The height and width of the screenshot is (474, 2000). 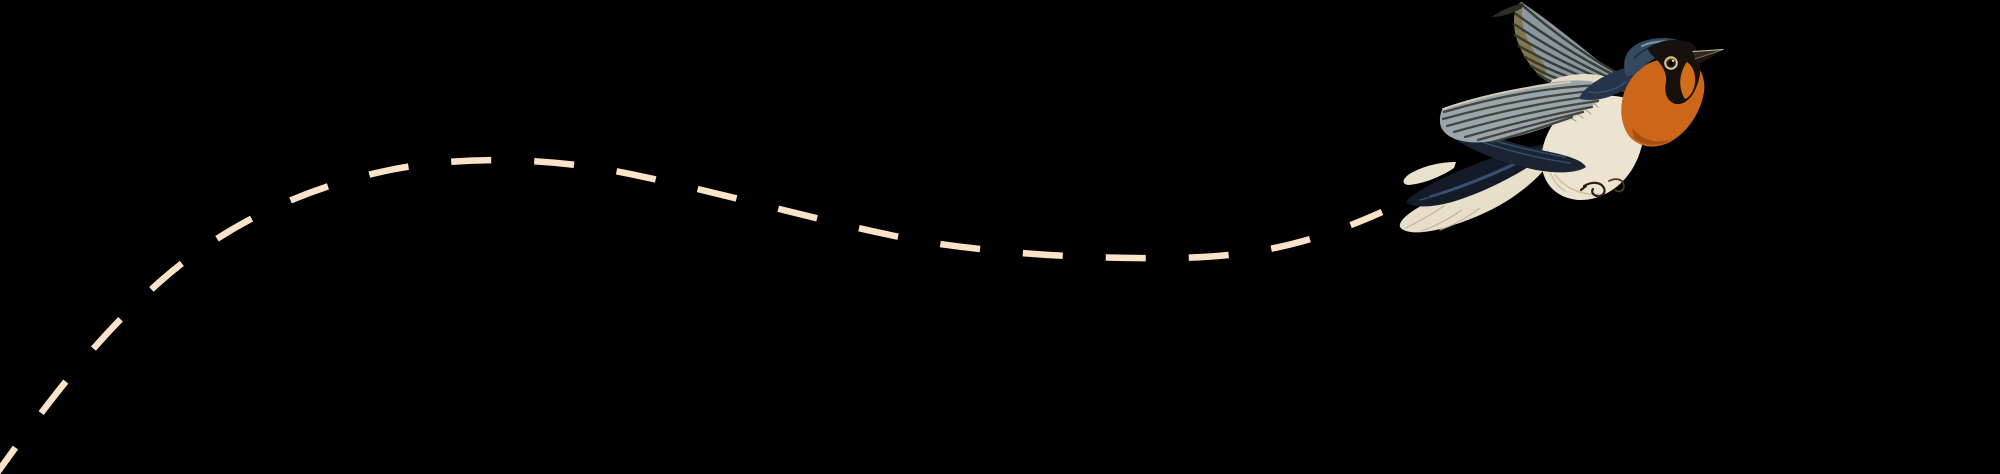 I want to click on near-wing, so click(x=1522, y=126).